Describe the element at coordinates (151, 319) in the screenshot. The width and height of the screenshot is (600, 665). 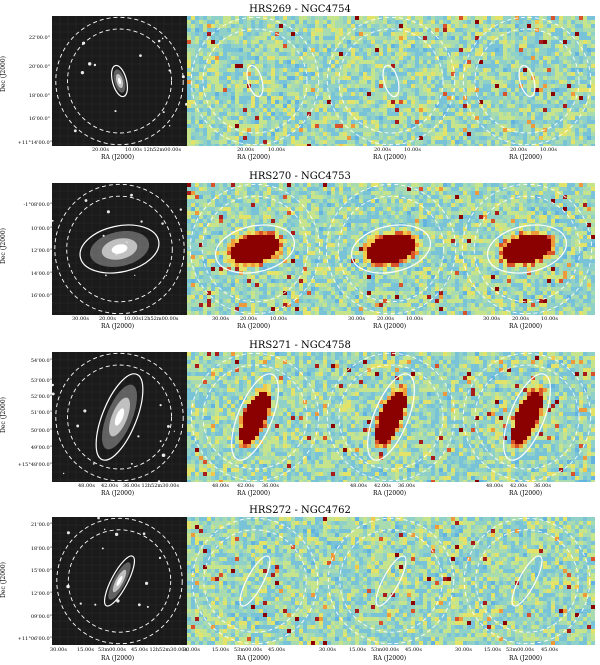
I see `ra-tick: 10.00s12h52m00.00s` at that location.